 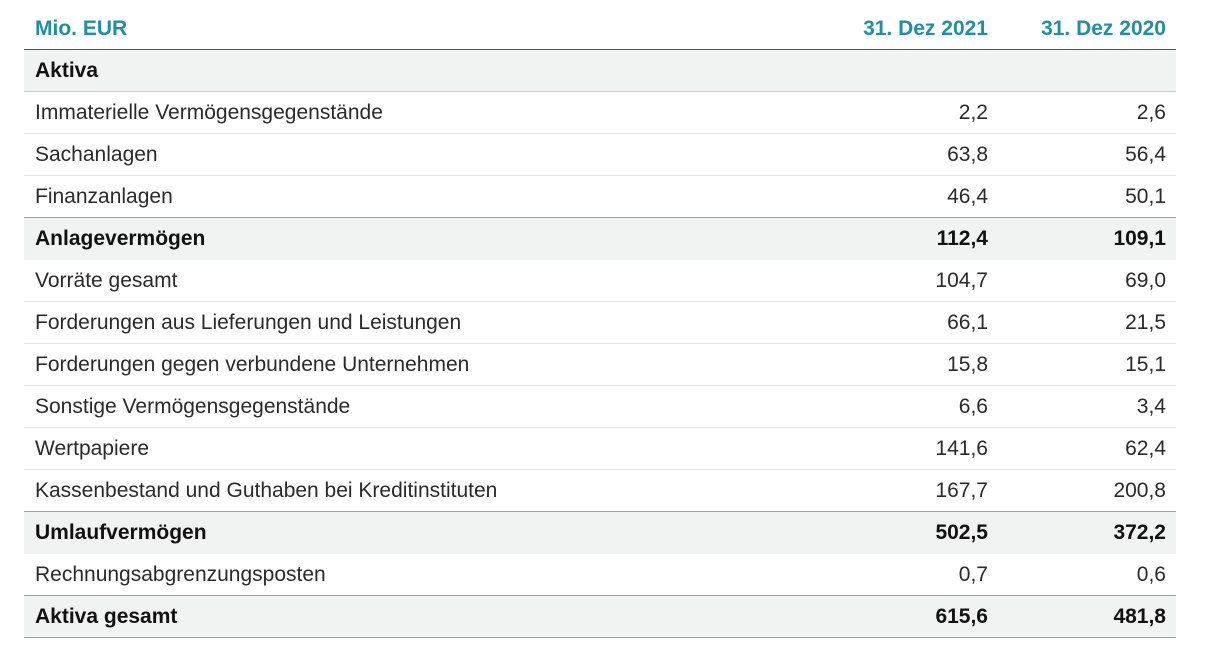 I want to click on unit-header: Mio. EUR, so click(x=81, y=28).